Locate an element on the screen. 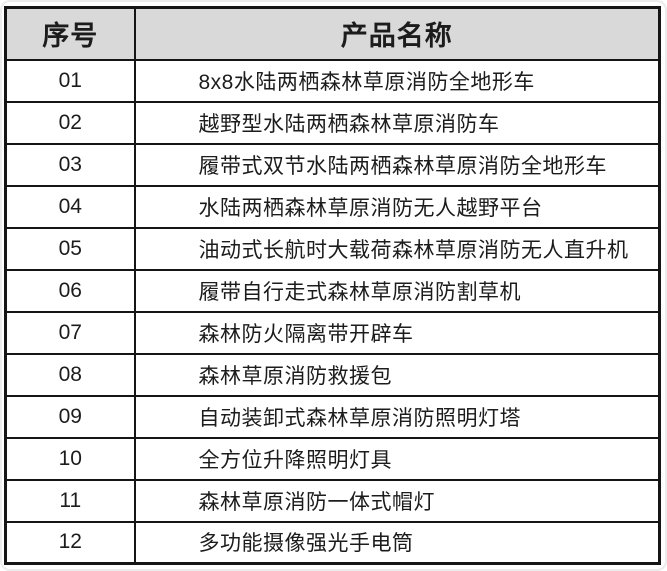 This screenshot has width=667, height=571. row-product-name-cell: 多功能摄像强光手电筒 is located at coordinates (397, 542).